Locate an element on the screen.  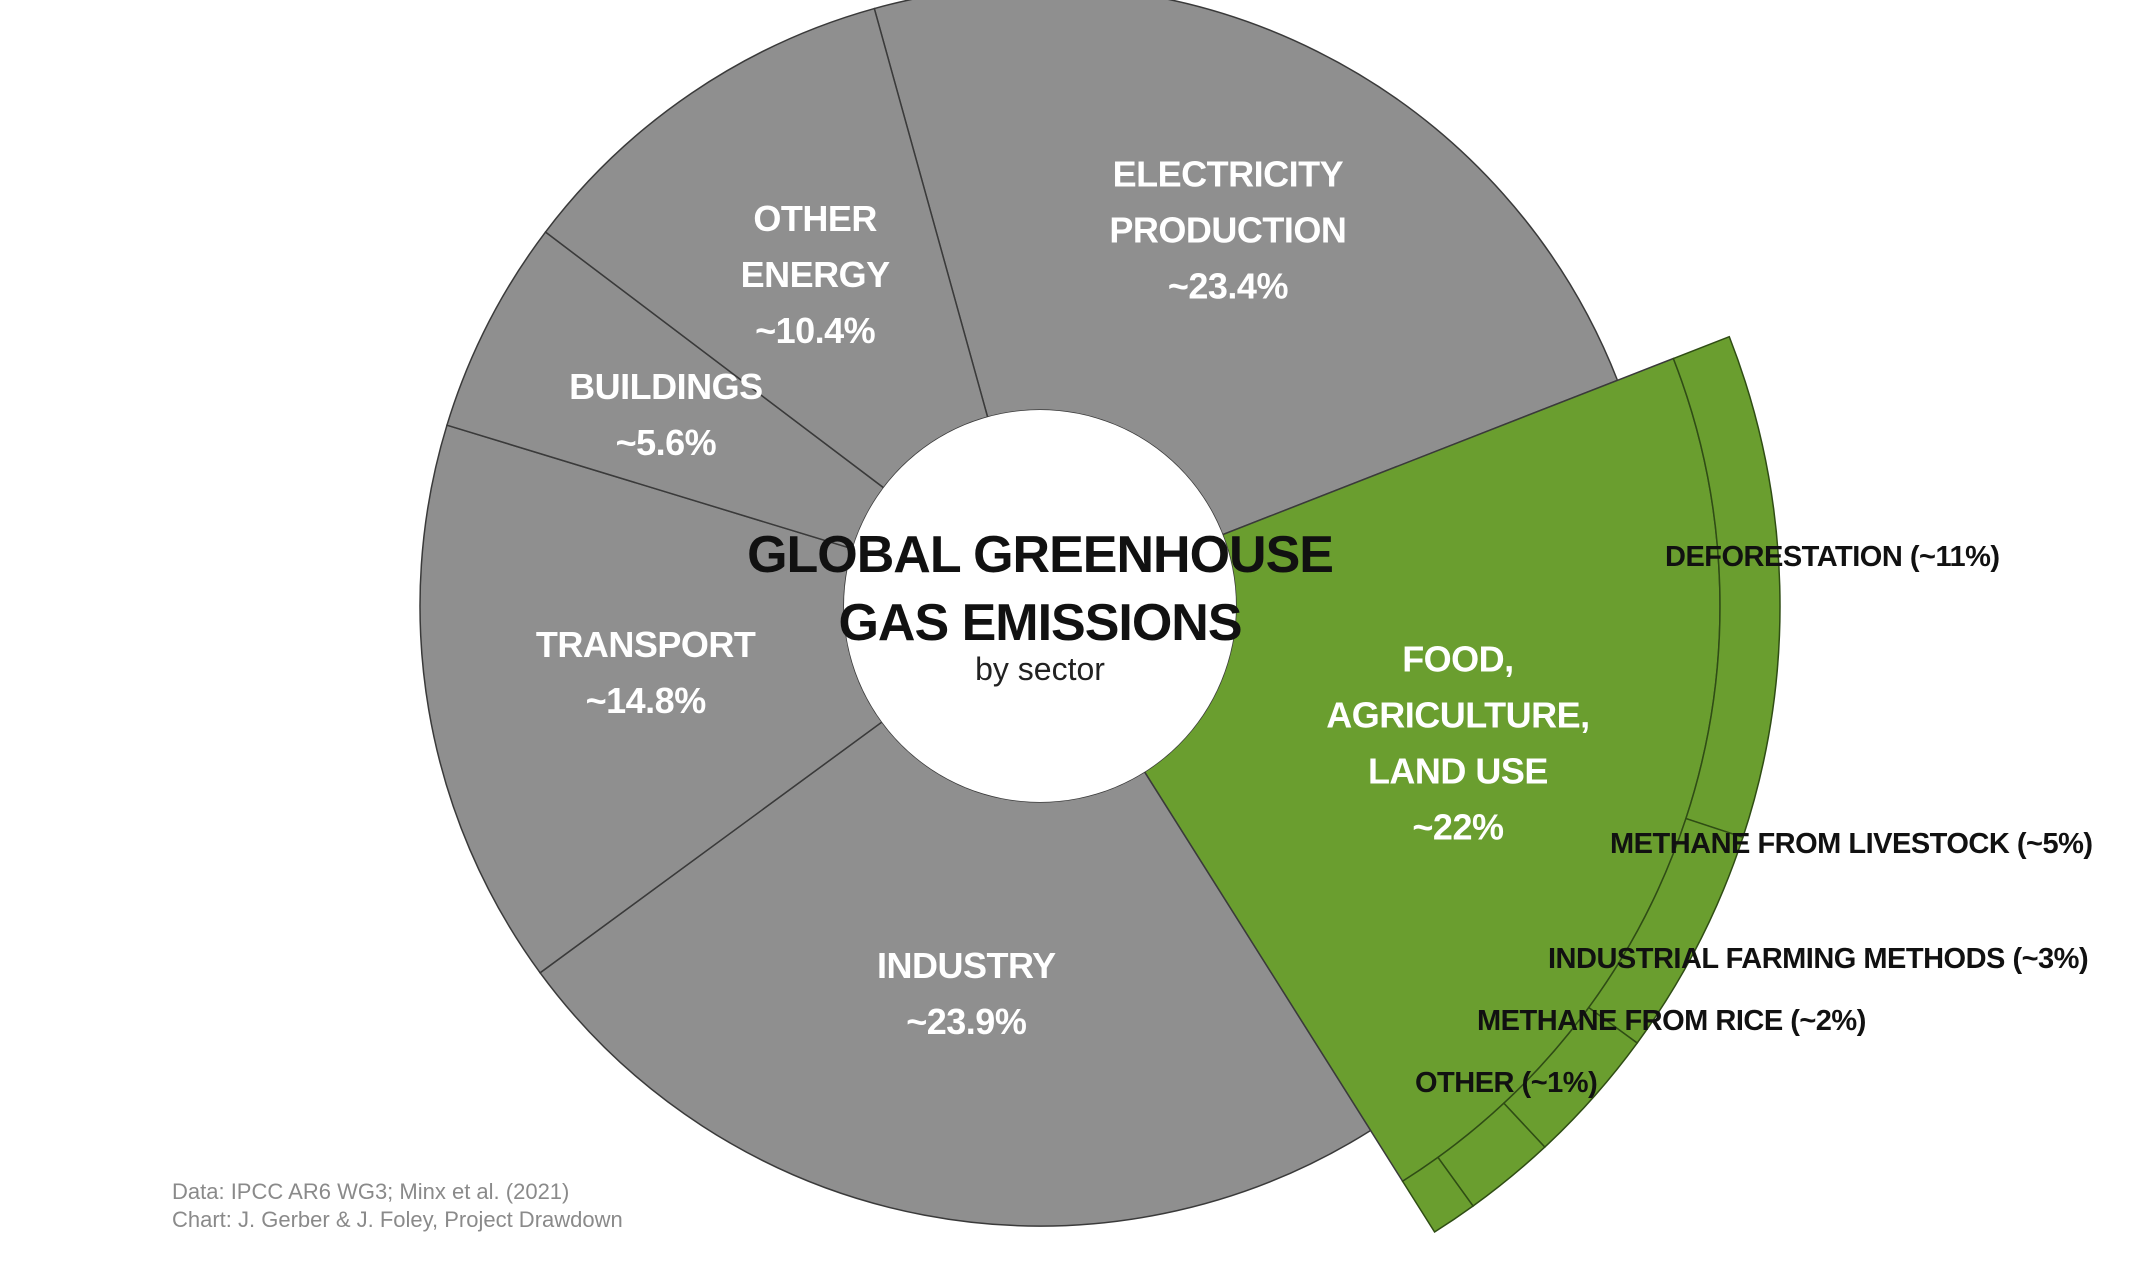
segment-value-label: ~14.8% is located at coordinates (646, 700).